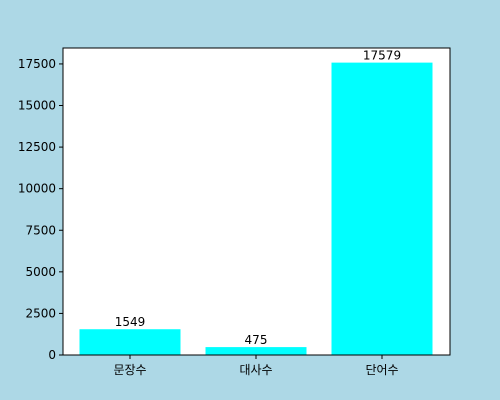 This screenshot has height=400, width=500. I want to click on y-tick-label-7: 15000, so click(37, 106).